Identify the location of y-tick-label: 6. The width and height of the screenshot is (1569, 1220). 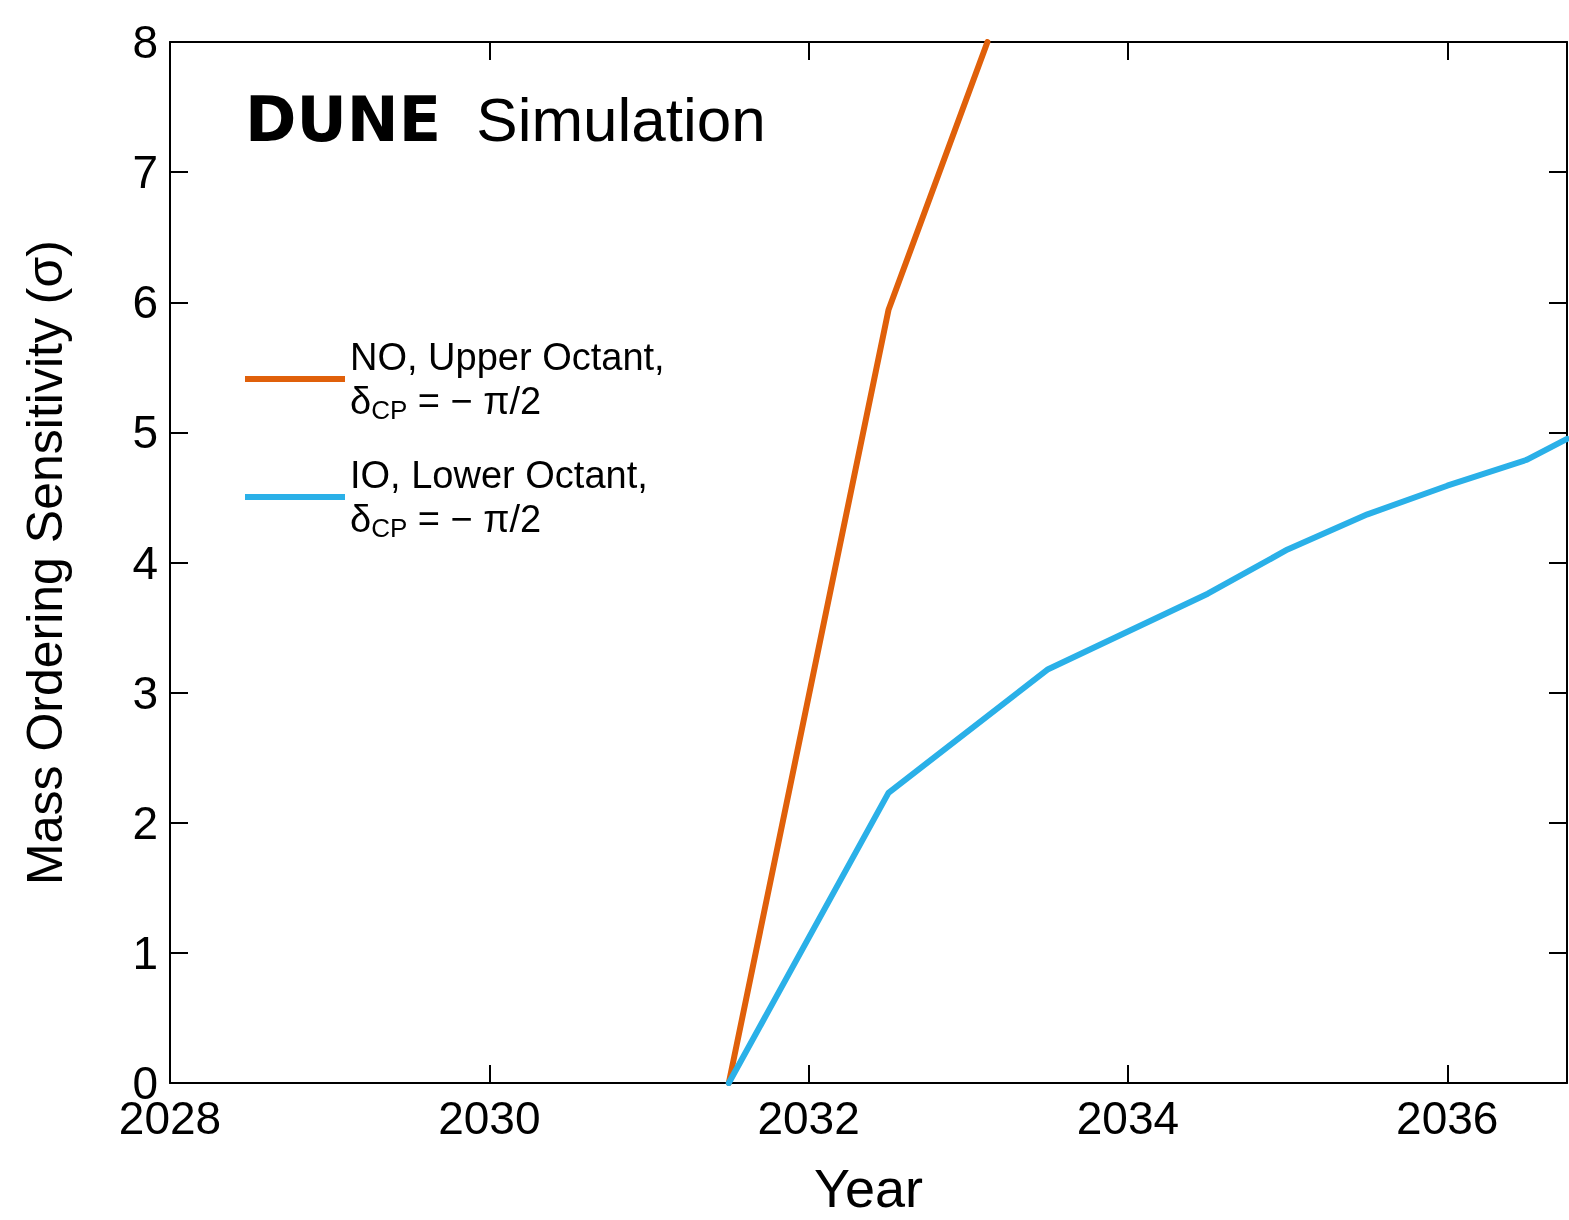
(145, 302).